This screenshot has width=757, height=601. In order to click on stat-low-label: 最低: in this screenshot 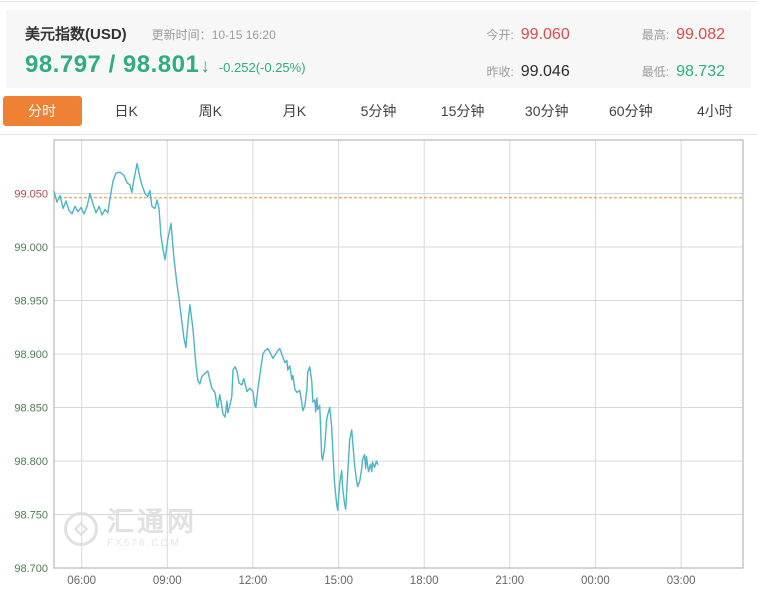, I will do `click(655, 71)`.